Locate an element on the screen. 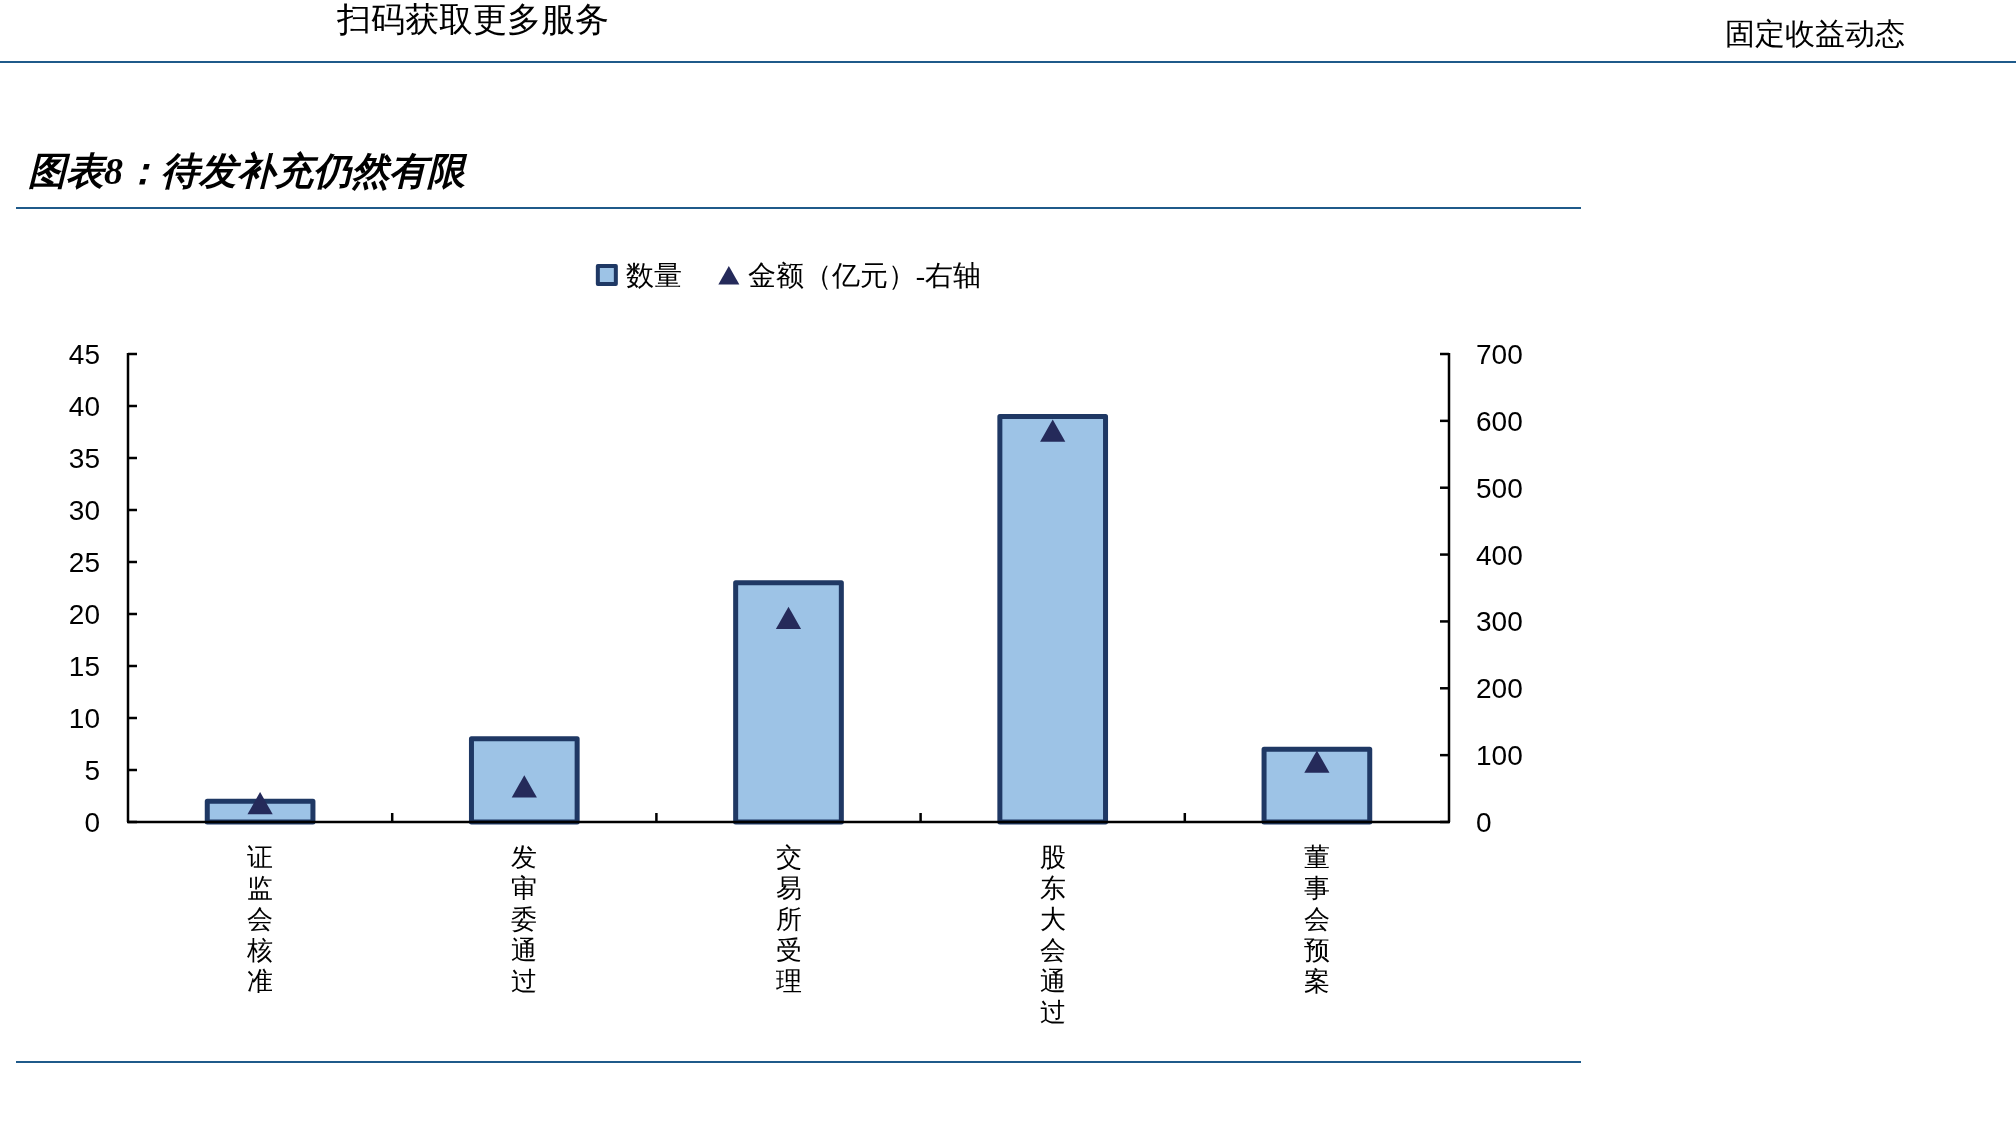 This screenshot has width=2016, height=1134. x-tick-label: 交易所受理 is located at coordinates (788, 919).